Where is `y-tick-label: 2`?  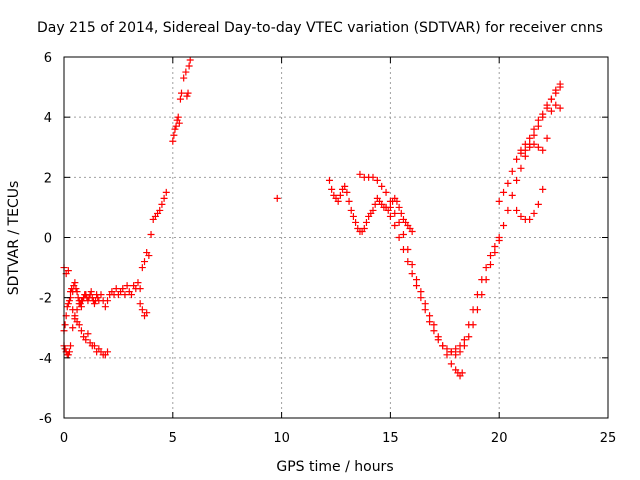 y-tick-label: 2 is located at coordinates (48, 178).